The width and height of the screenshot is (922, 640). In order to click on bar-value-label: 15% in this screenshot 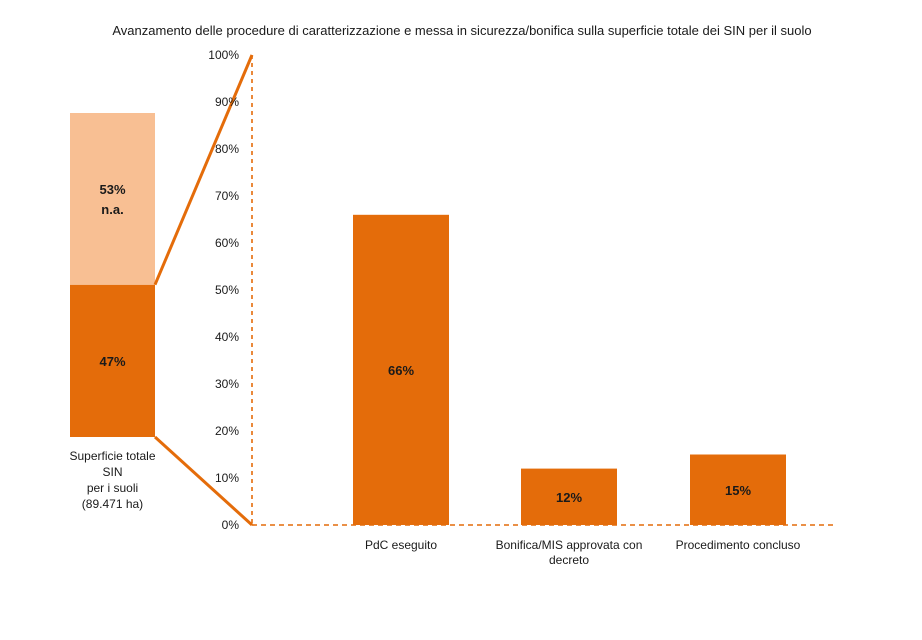, I will do `click(738, 490)`.